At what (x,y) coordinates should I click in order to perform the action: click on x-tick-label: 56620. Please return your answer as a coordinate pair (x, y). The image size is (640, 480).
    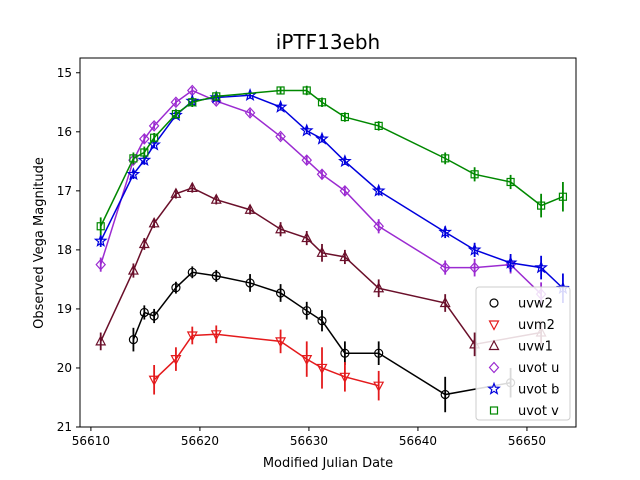
    Looking at the image, I should click on (200, 441).